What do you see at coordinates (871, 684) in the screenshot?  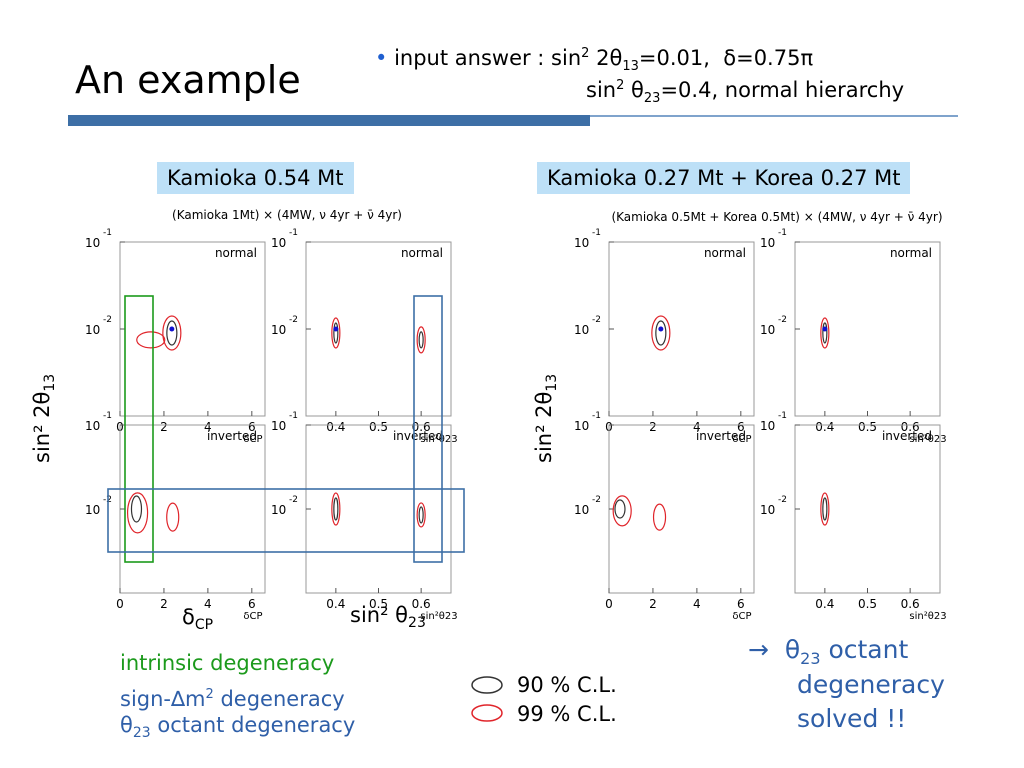 I see `solved-line-2: degeneracy` at bounding box center [871, 684].